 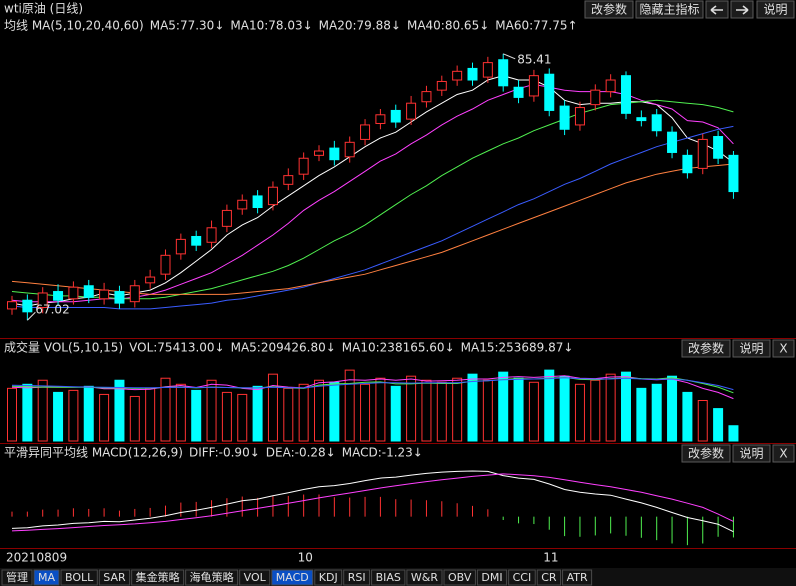 I want to click on tab: MA, so click(x=46, y=577).